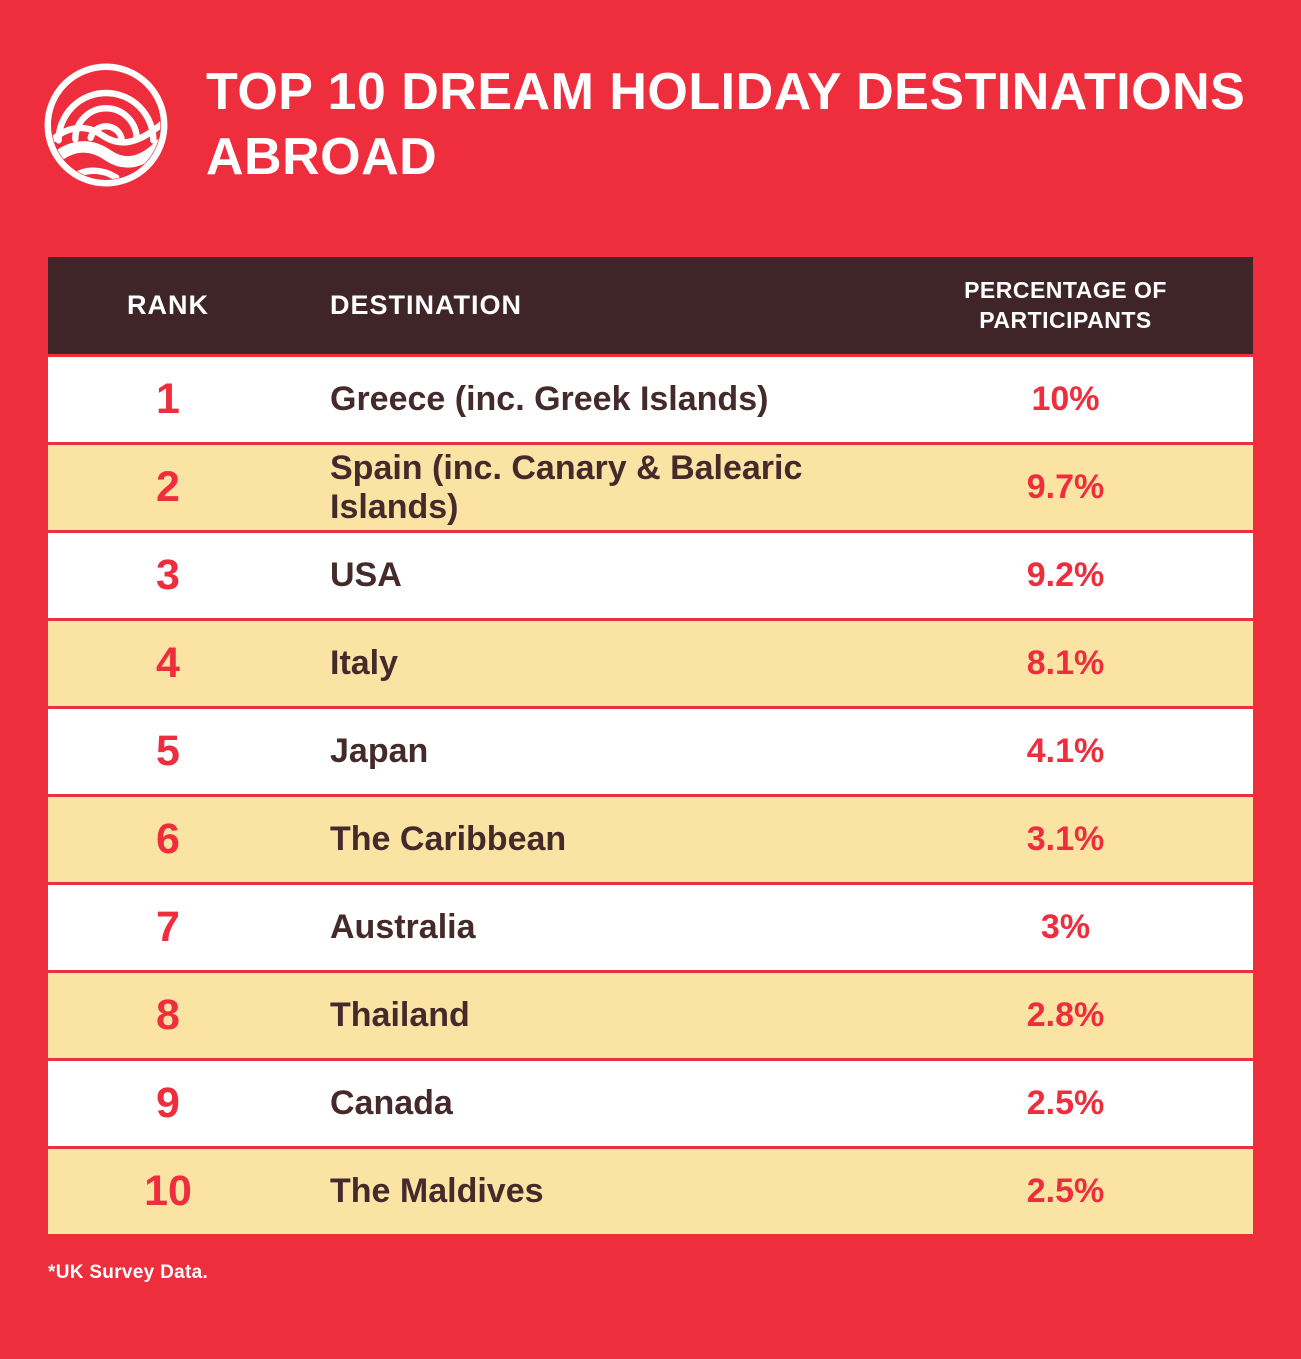 The width and height of the screenshot is (1301, 1359). What do you see at coordinates (391, 1103) in the screenshot?
I see `destination-cell: Canada` at bounding box center [391, 1103].